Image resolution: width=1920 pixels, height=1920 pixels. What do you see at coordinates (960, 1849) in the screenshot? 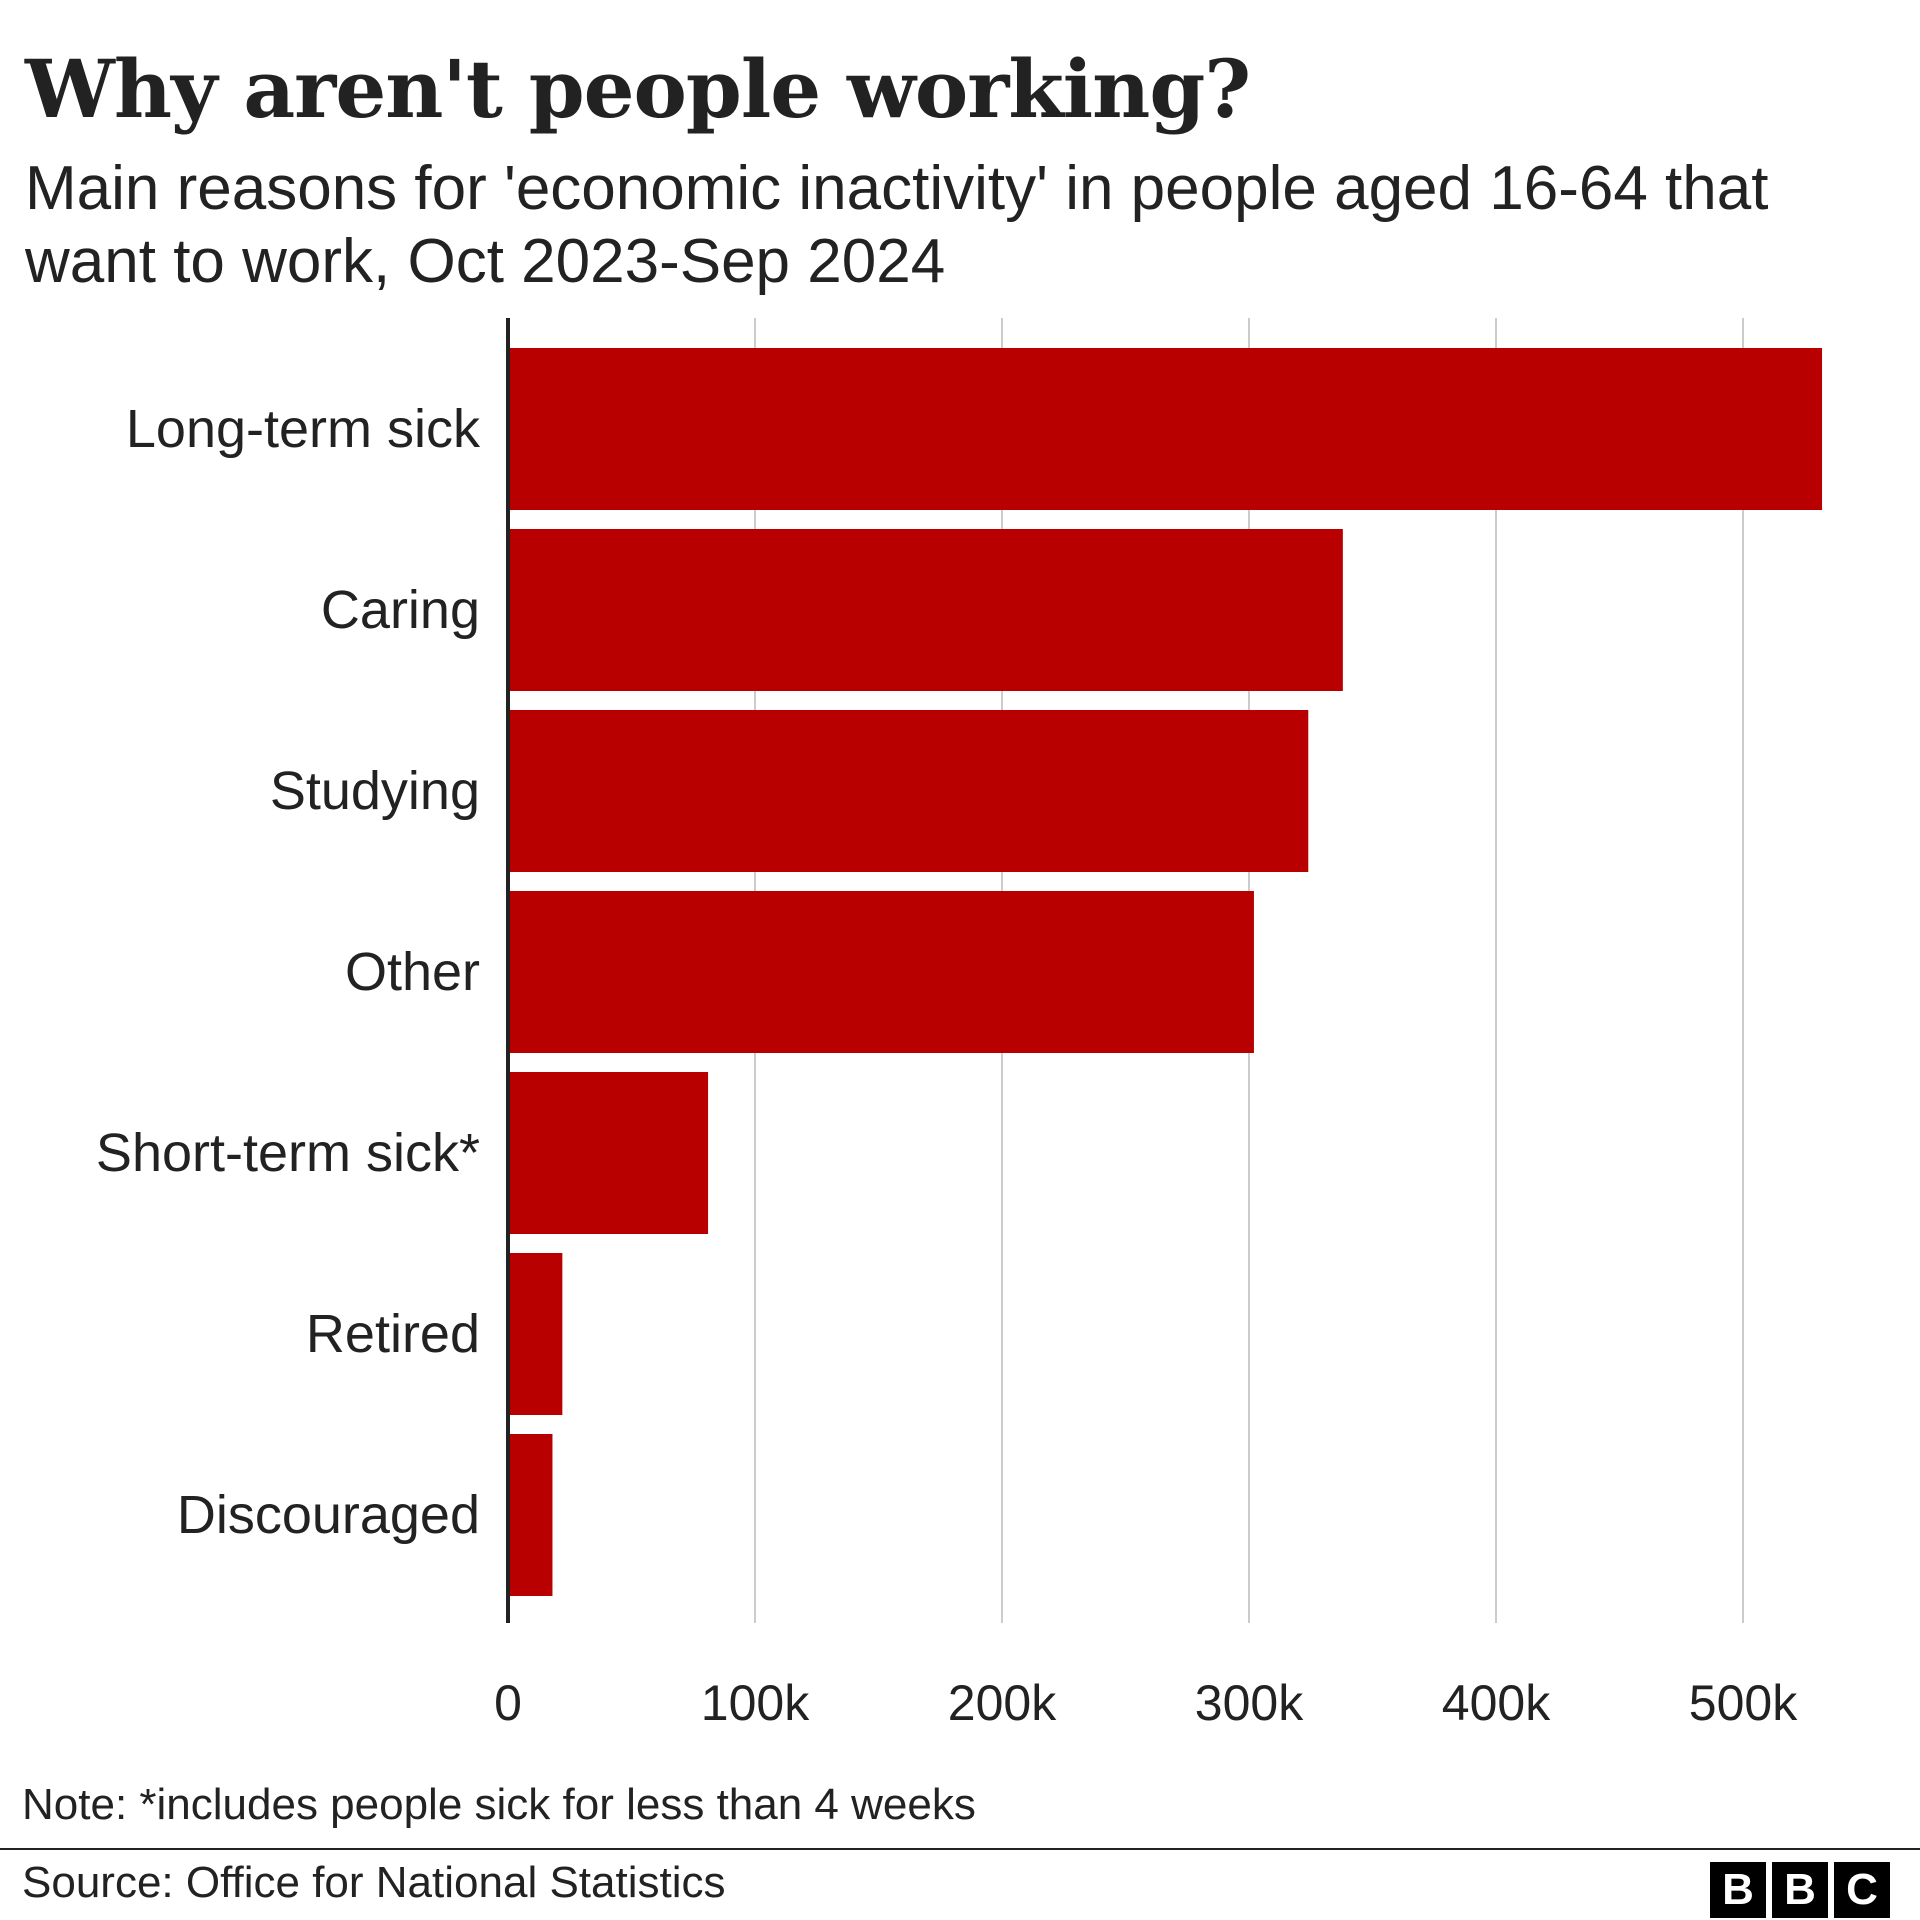
I see `footer-divider` at bounding box center [960, 1849].